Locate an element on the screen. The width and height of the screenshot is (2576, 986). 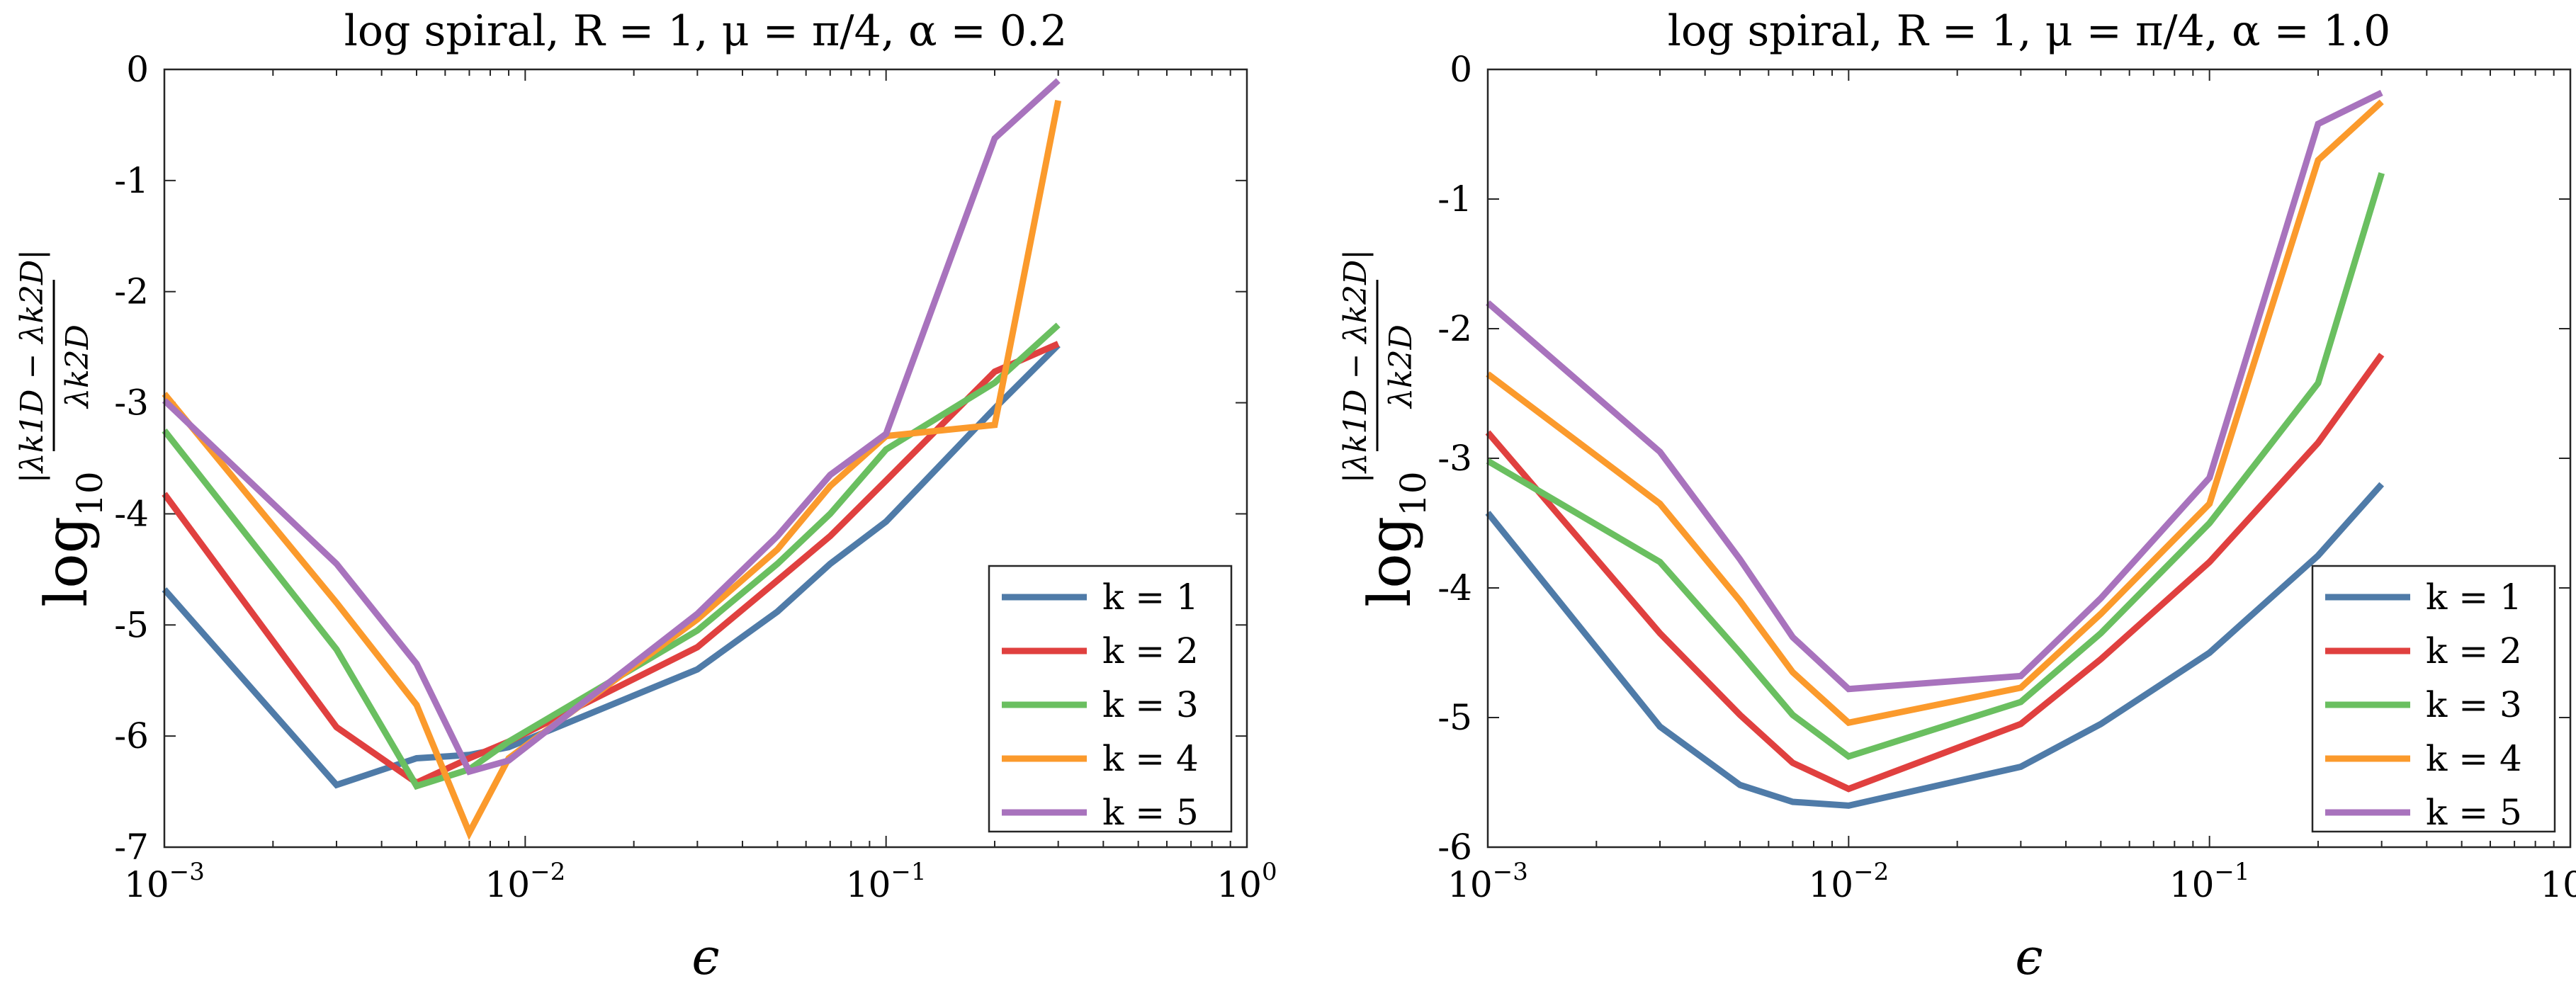
series-line-k1 is located at coordinates (1935, 646).